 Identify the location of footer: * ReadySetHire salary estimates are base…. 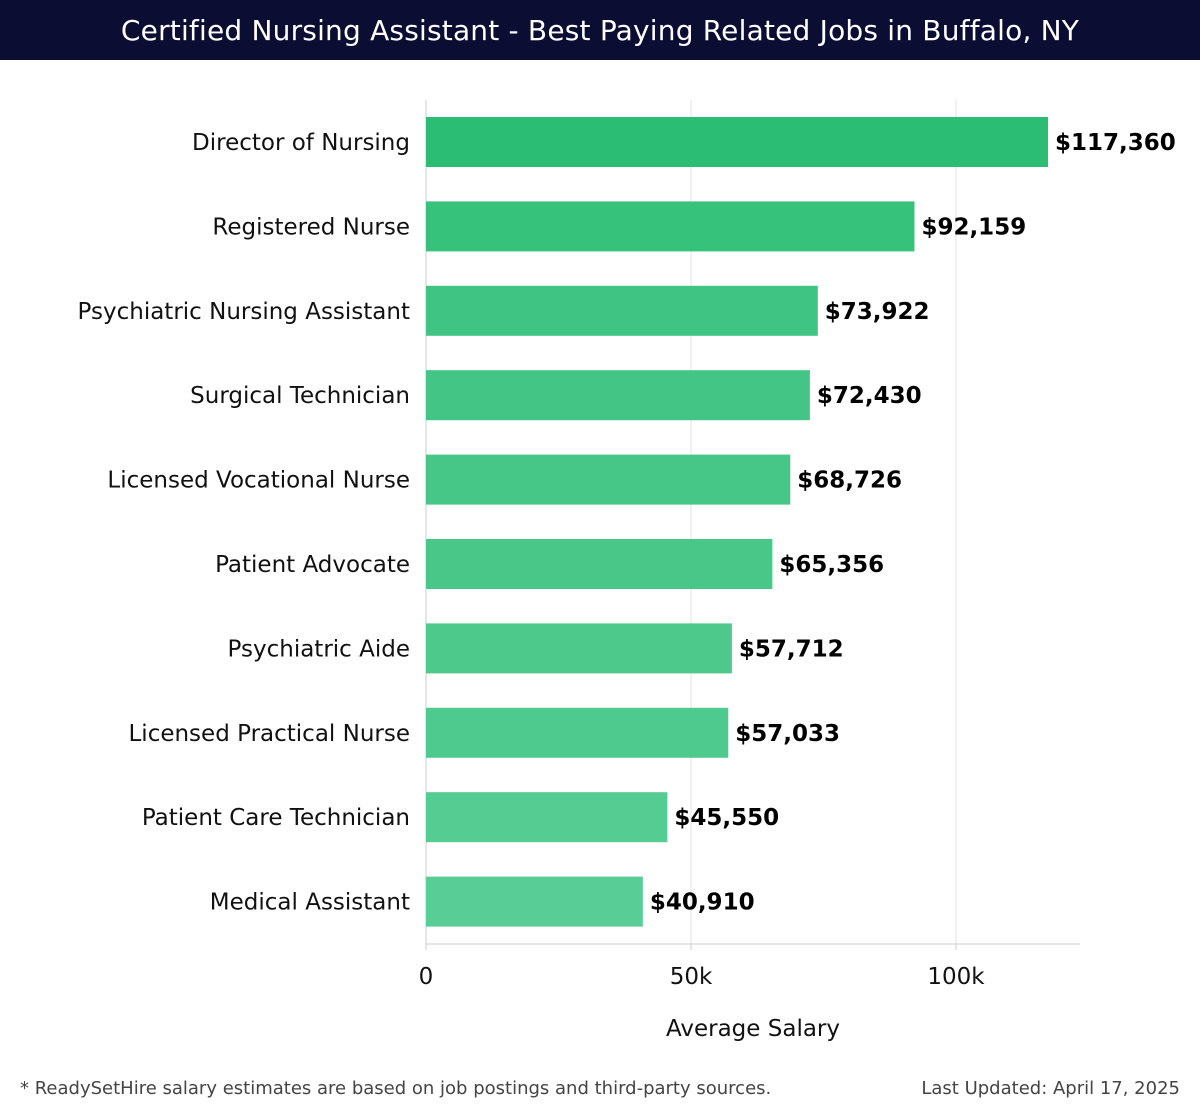
(600, 1093).